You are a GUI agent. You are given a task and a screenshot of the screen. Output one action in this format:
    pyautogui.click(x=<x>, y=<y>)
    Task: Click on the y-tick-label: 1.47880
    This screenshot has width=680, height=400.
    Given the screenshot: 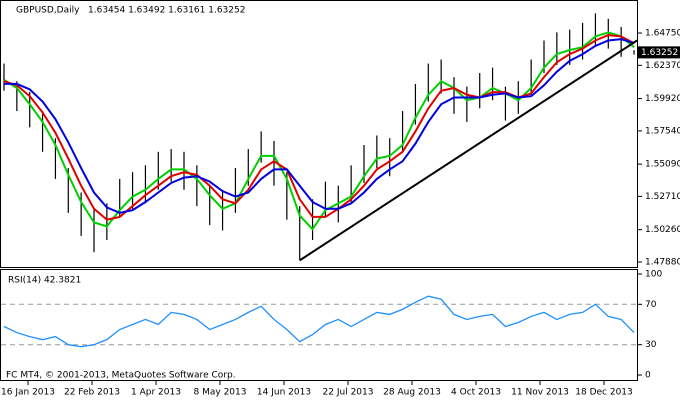 What is the action you would take?
    pyautogui.click(x=662, y=262)
    